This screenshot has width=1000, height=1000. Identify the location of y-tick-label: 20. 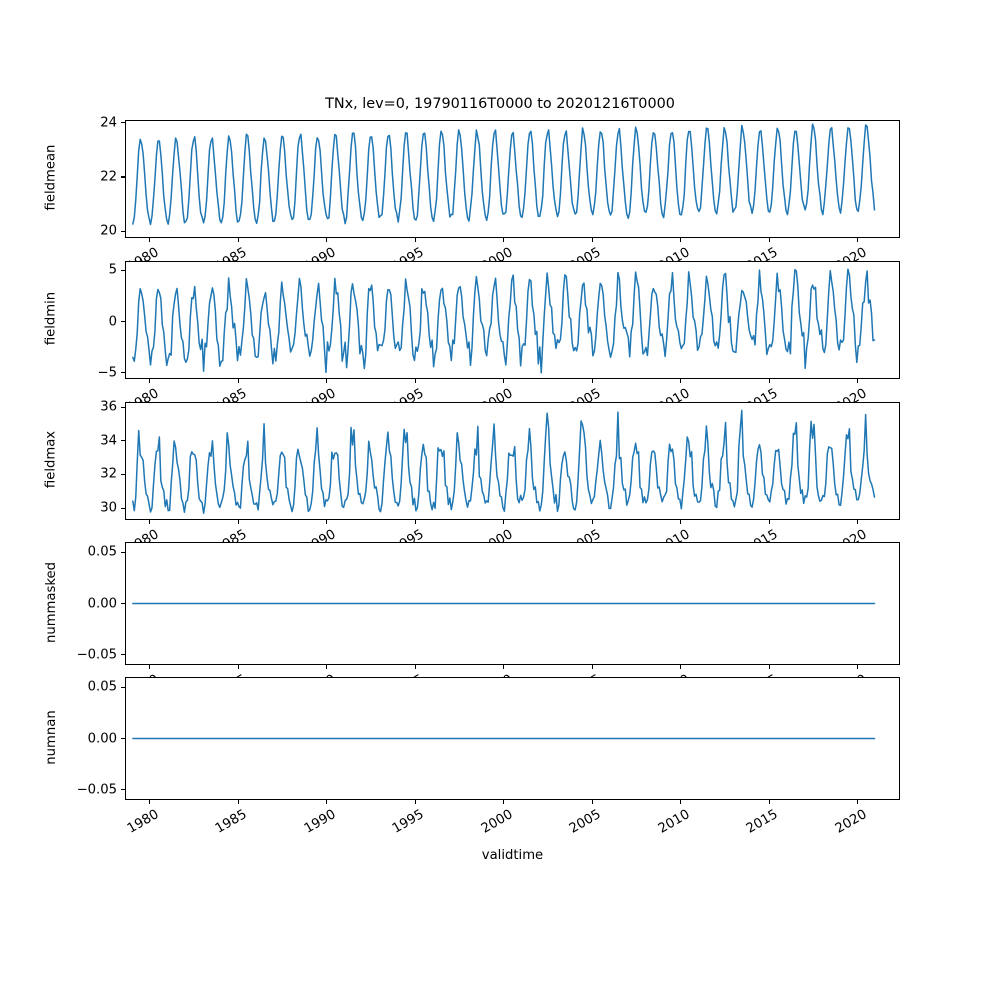
(108, 231).